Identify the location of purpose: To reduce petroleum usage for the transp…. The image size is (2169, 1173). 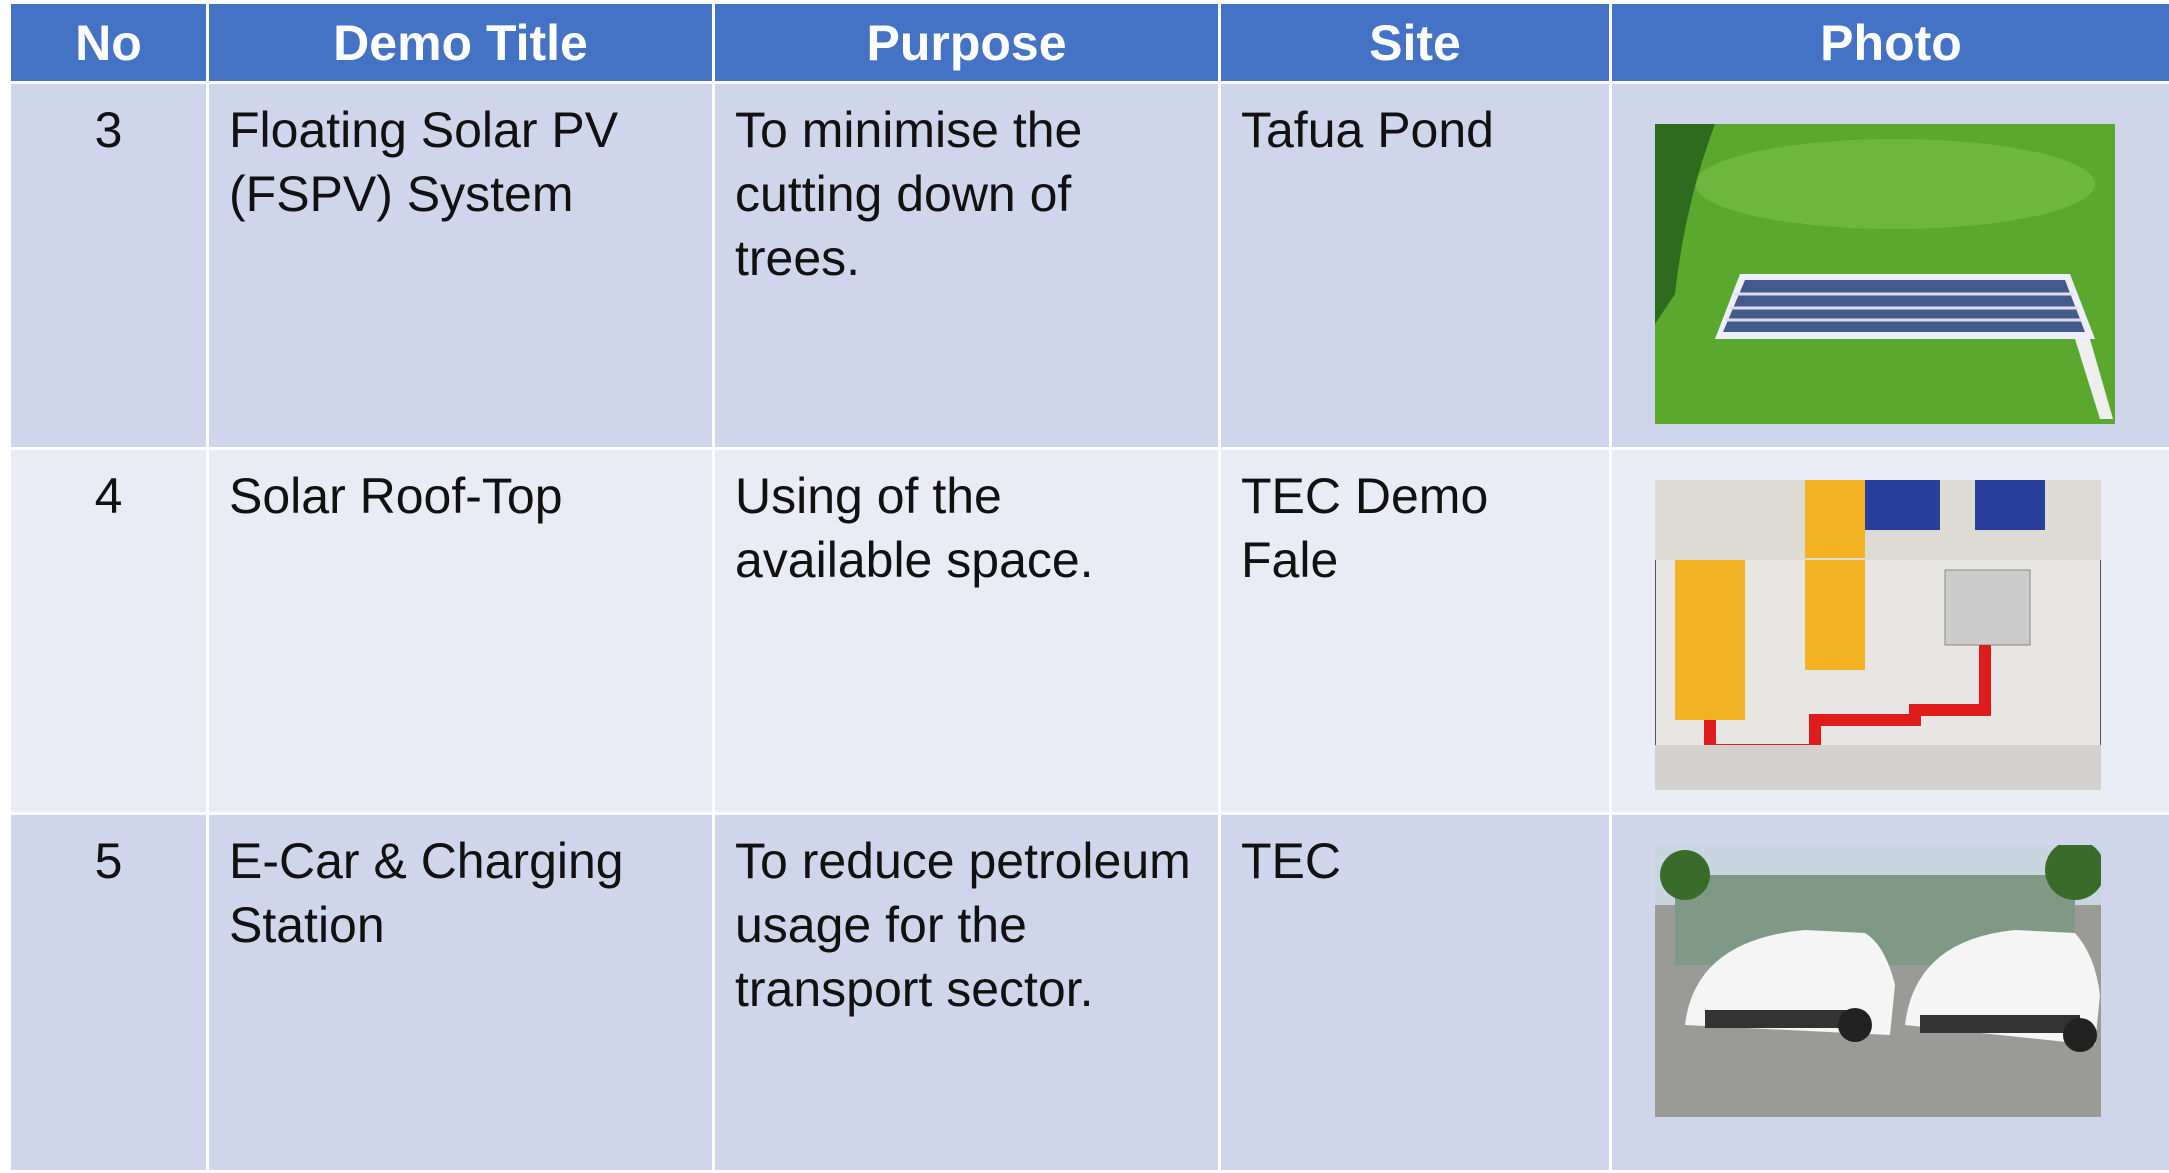
(968, 994).